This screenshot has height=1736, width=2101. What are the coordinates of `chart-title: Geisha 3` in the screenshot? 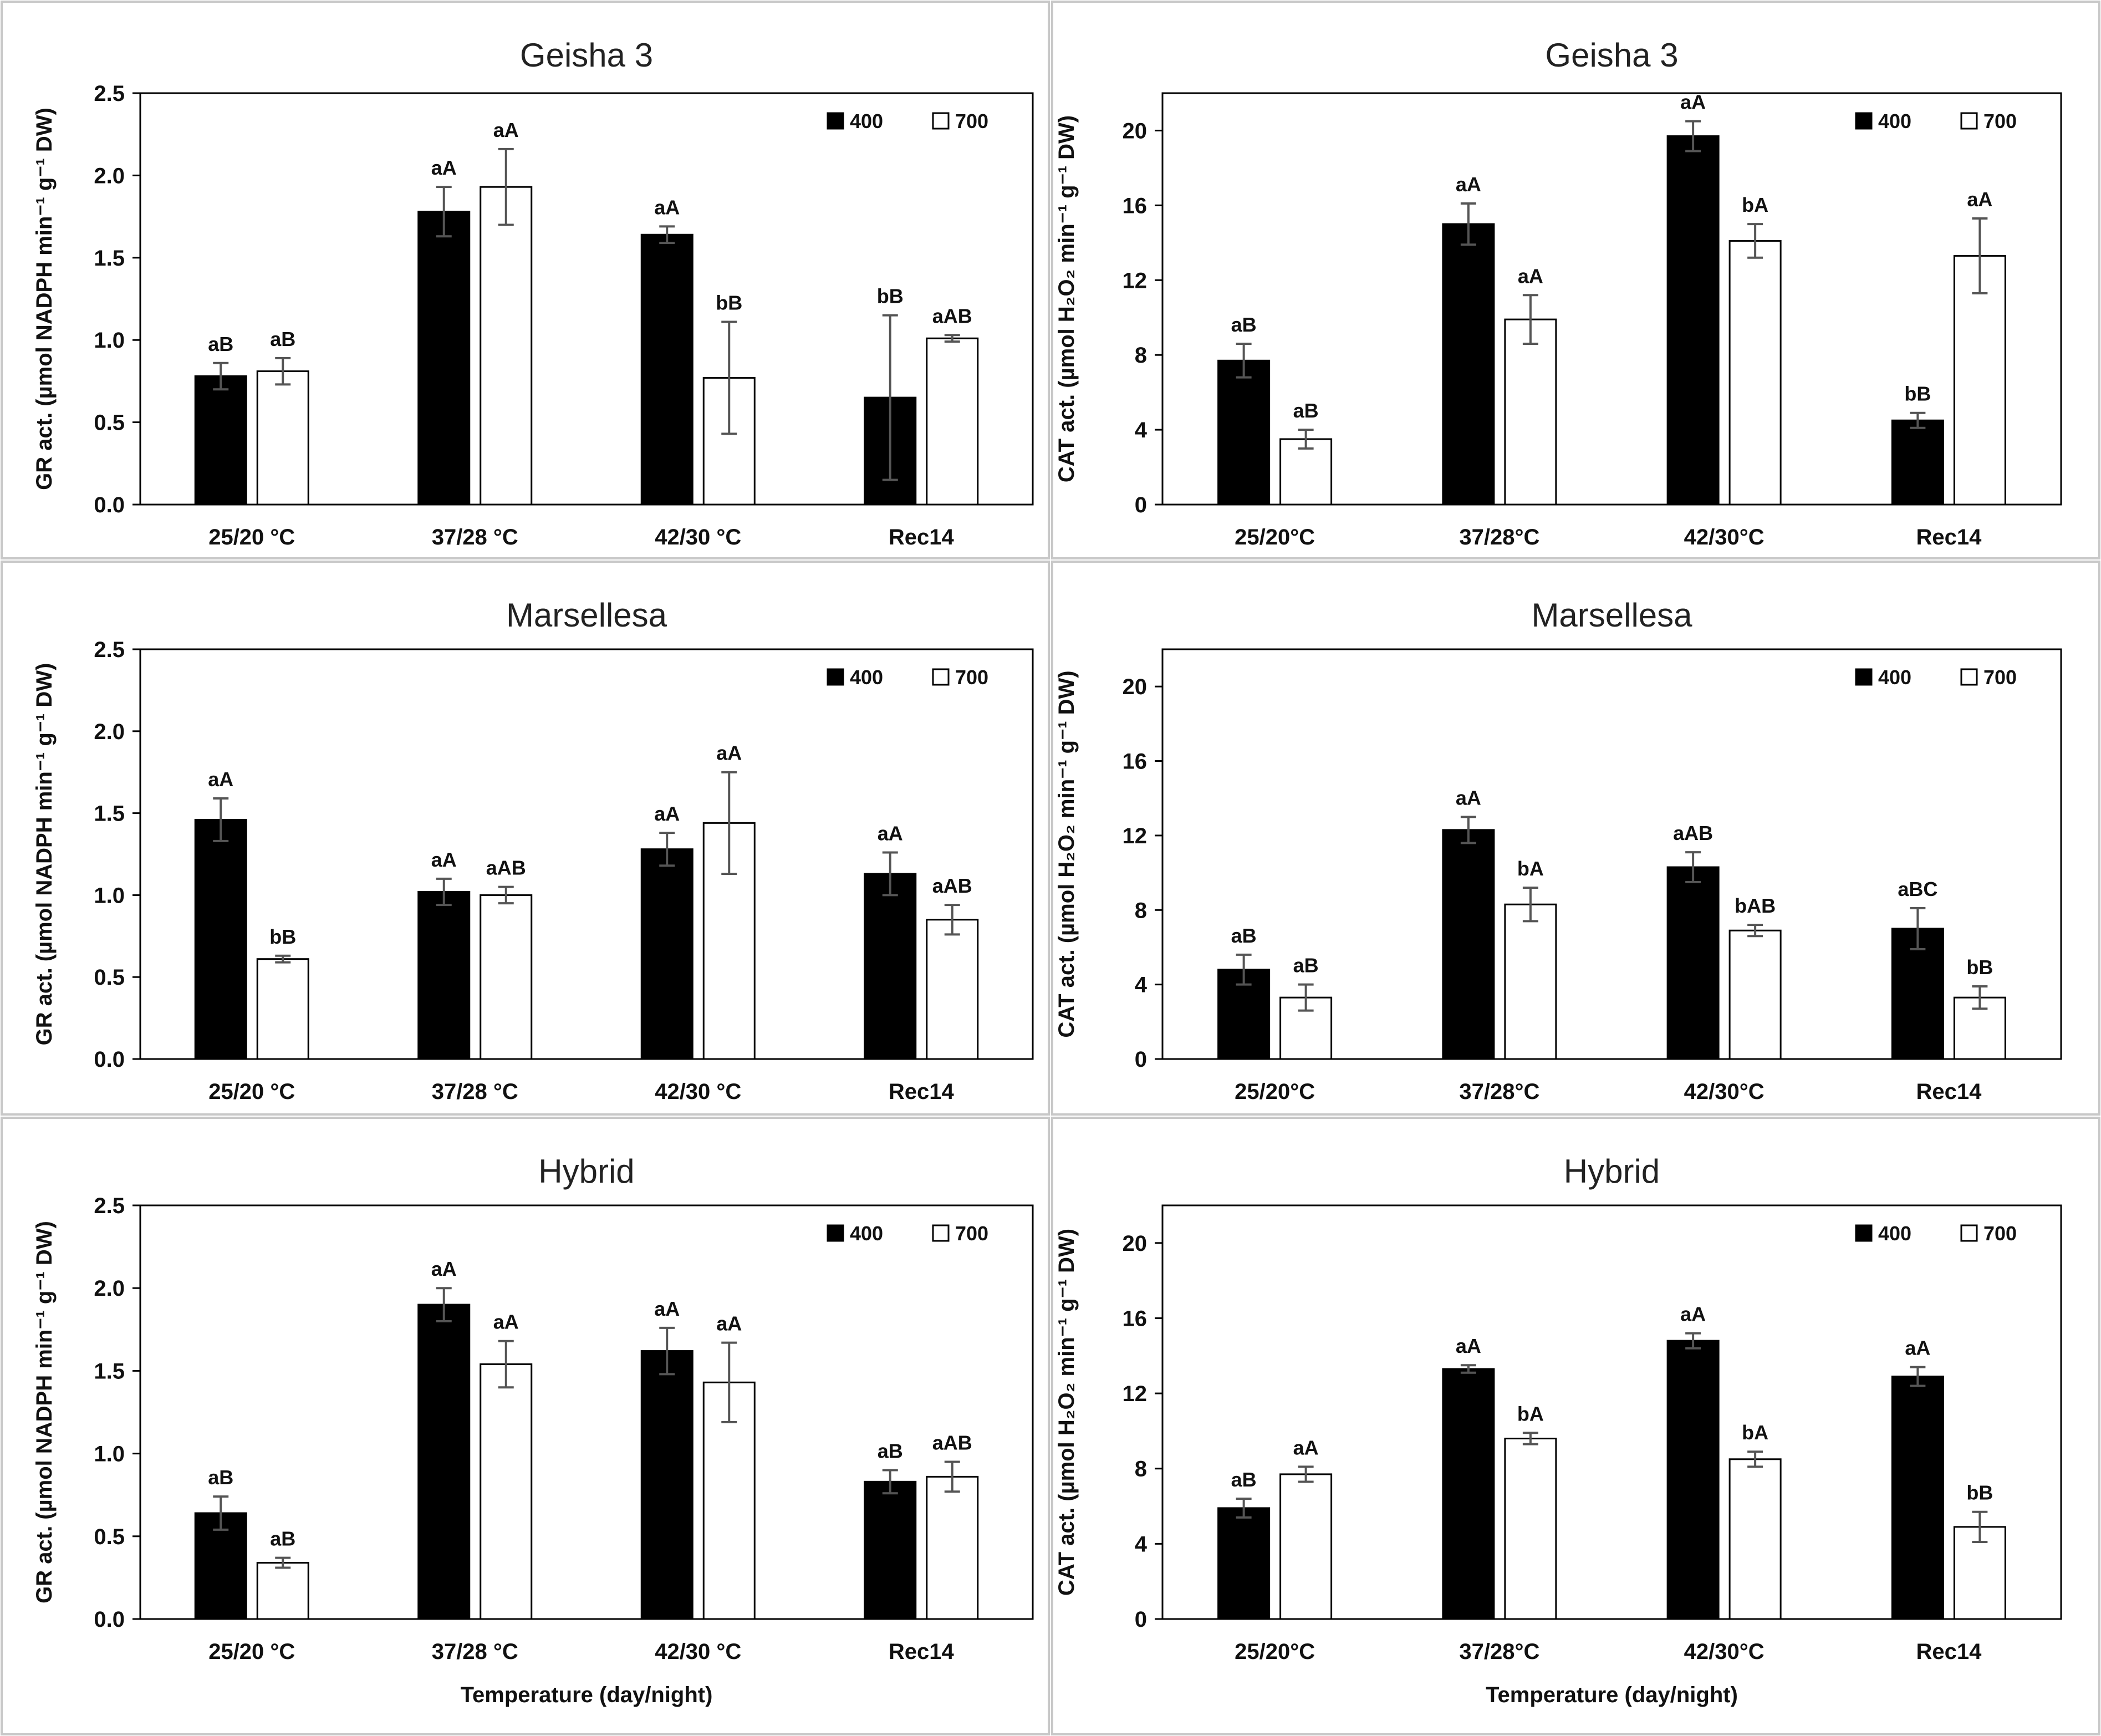 It's located at (586, 56).